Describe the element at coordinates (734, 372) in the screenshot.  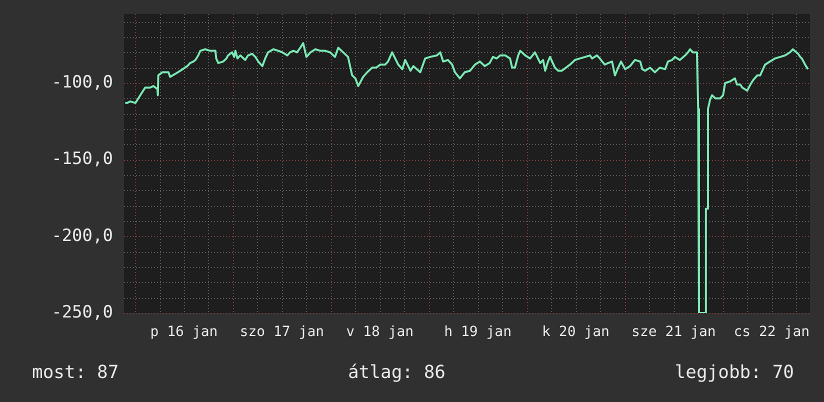
I see `text: legjobb: 70` at that location.